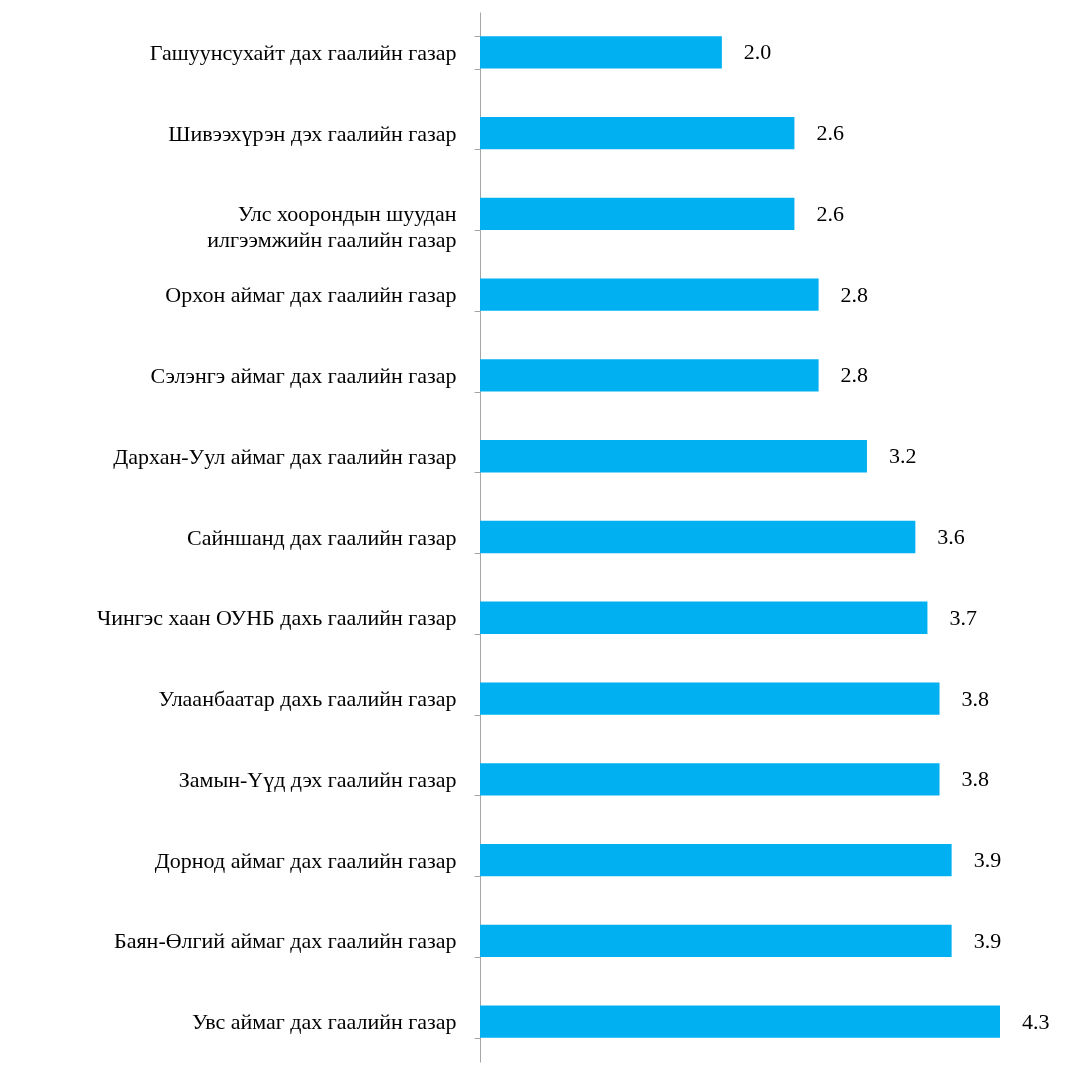 Image resolution: width=1089 pixels, height=1072 pixels. I want to click on y-tick-label: Гашуунсухайт дах гаалийн газар, so click(303, 52).